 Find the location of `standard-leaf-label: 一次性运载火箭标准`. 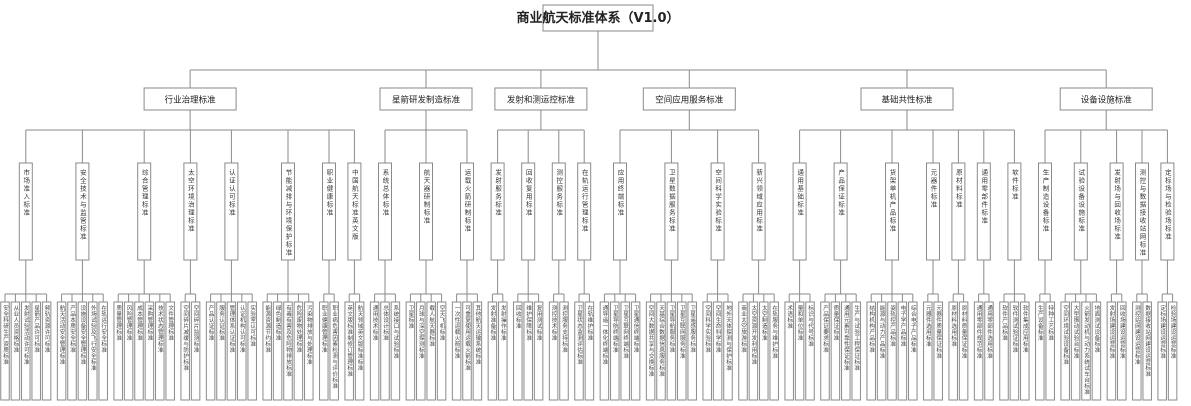

standard-leaf-label: 一次性运载火箭标准 is located at coordinates (457, 332).